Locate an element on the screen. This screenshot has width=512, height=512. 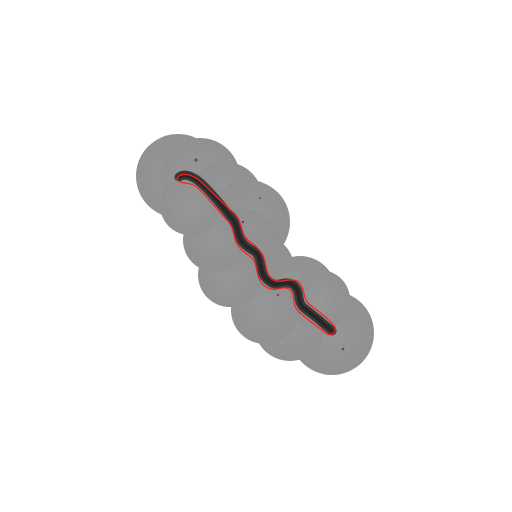
worm-core is located at coordinates (255, 253).